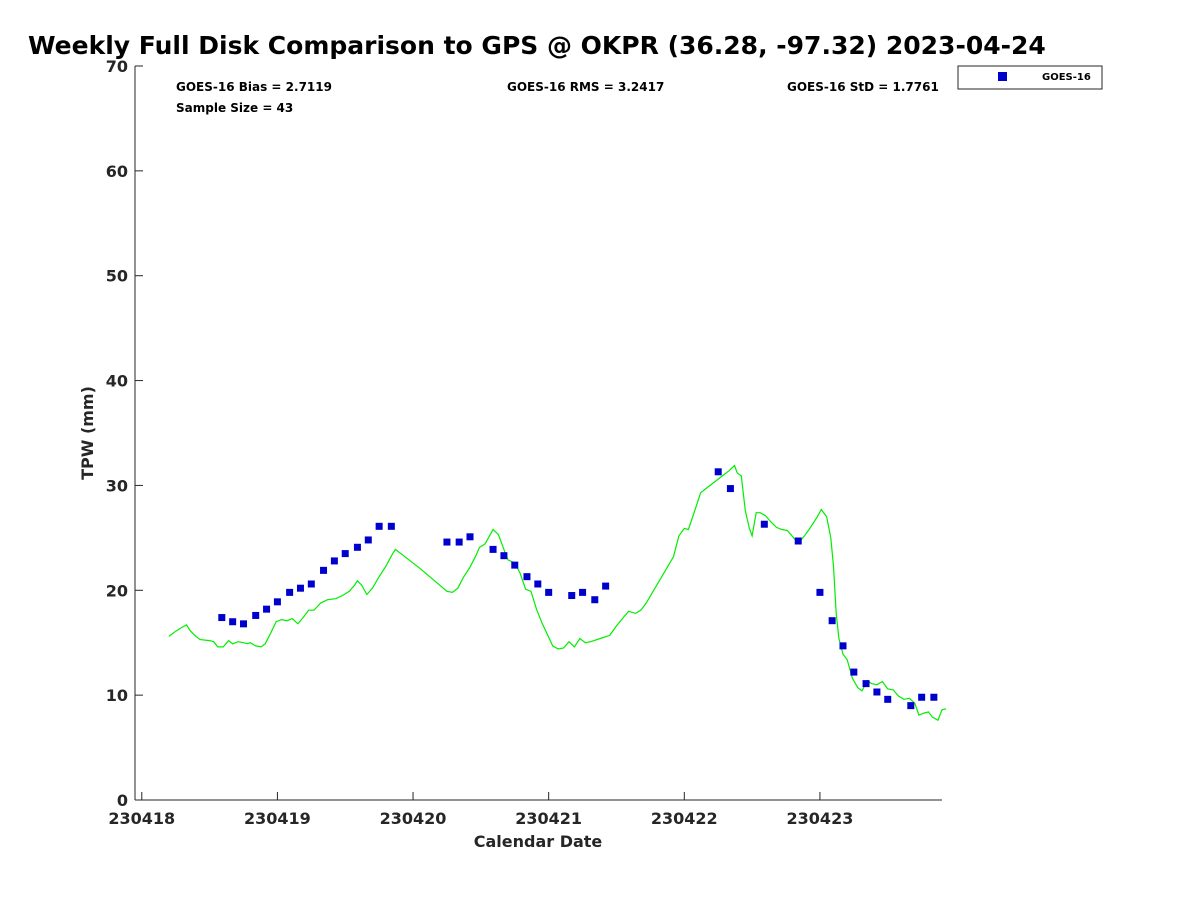 The width and height of the screenshot is (1200, 900). What do you see at coordinates (1002, 76) in the screenshot?
I see `legend-marker-goes16` at bounding box center [1002, 76].